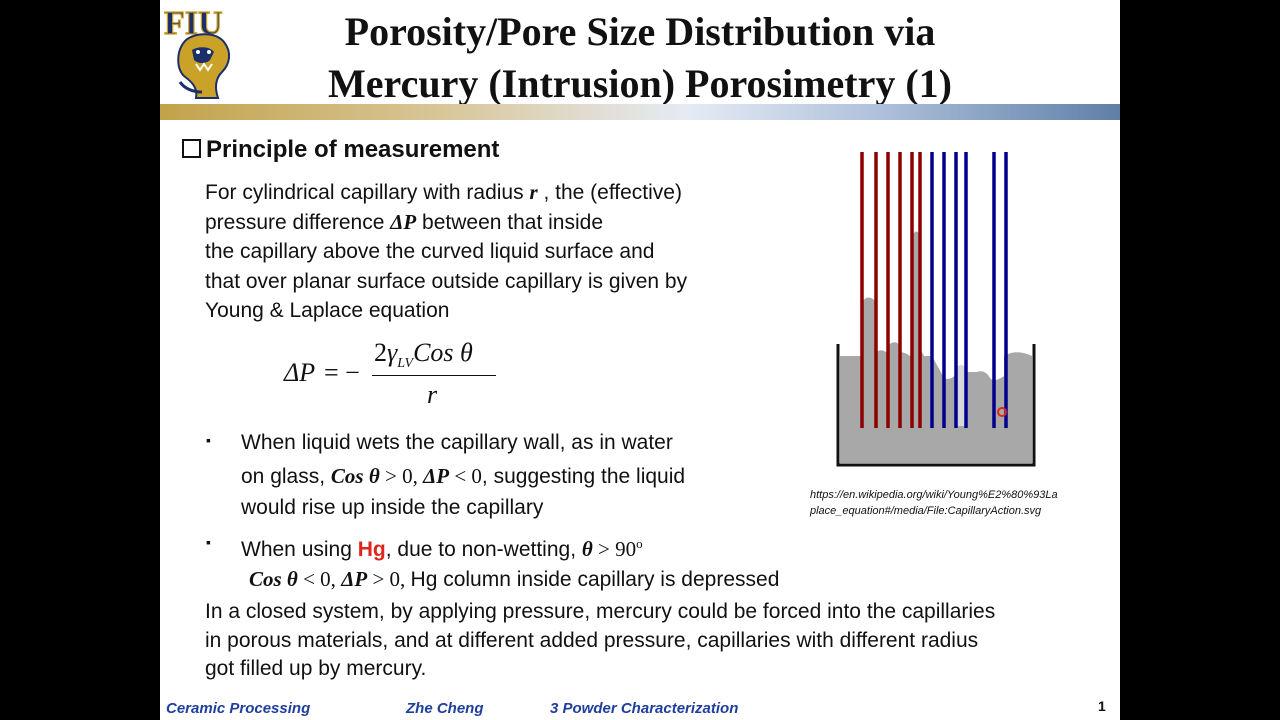 The height and width of the screenshot is (720, 1280). I want to click on title-divider-bar, so click(640, 112).